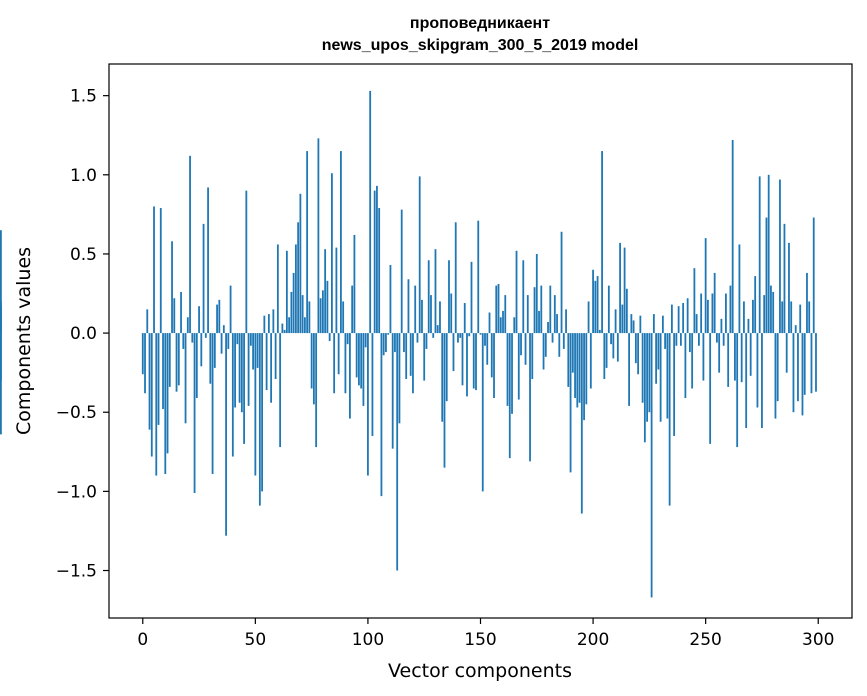  Describe the element at coordinates (705, 640) in the screenshot. I see `x-tick-label: 250` at that location.